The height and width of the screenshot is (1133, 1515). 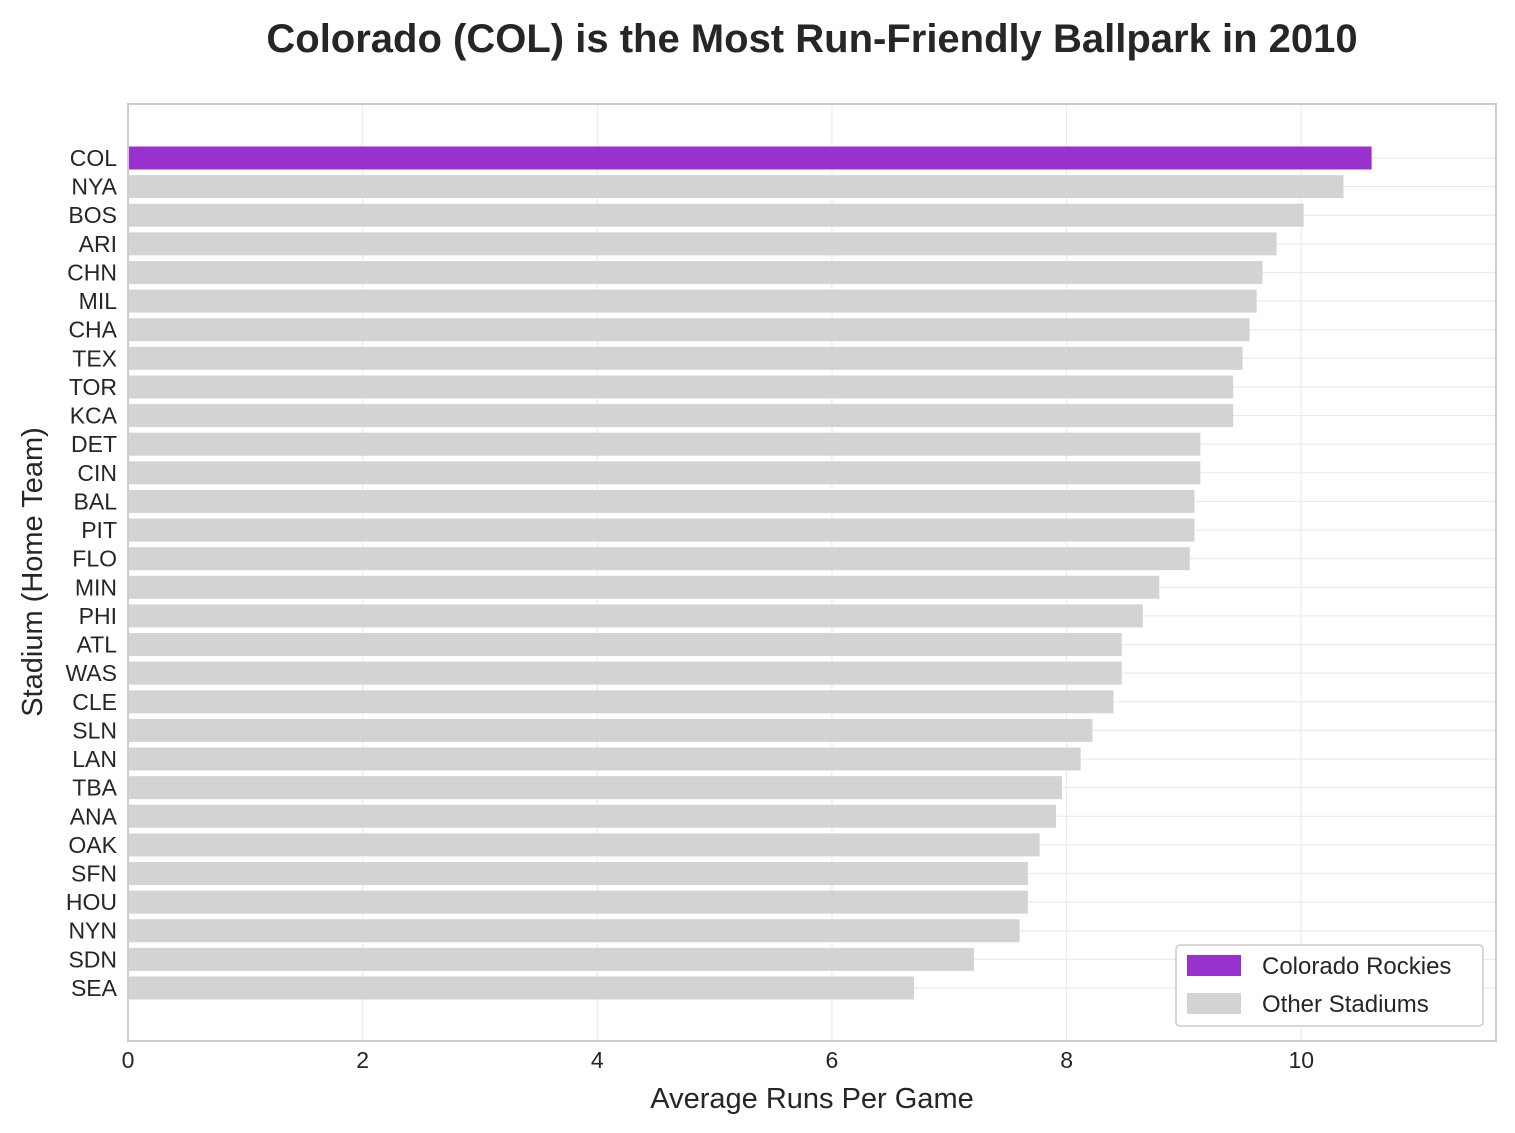 I want to click on legend-label-colorado: Colorado Rockies, so click(x=1356, y=966).